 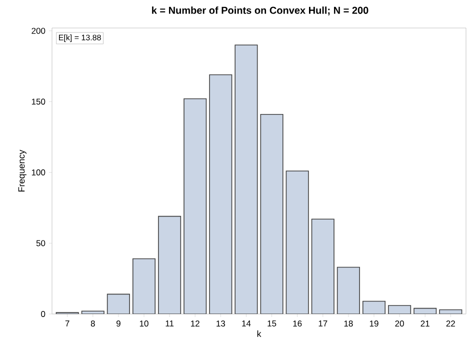 I want to click on x-tick-label: 18, so click(x=348, y=323).